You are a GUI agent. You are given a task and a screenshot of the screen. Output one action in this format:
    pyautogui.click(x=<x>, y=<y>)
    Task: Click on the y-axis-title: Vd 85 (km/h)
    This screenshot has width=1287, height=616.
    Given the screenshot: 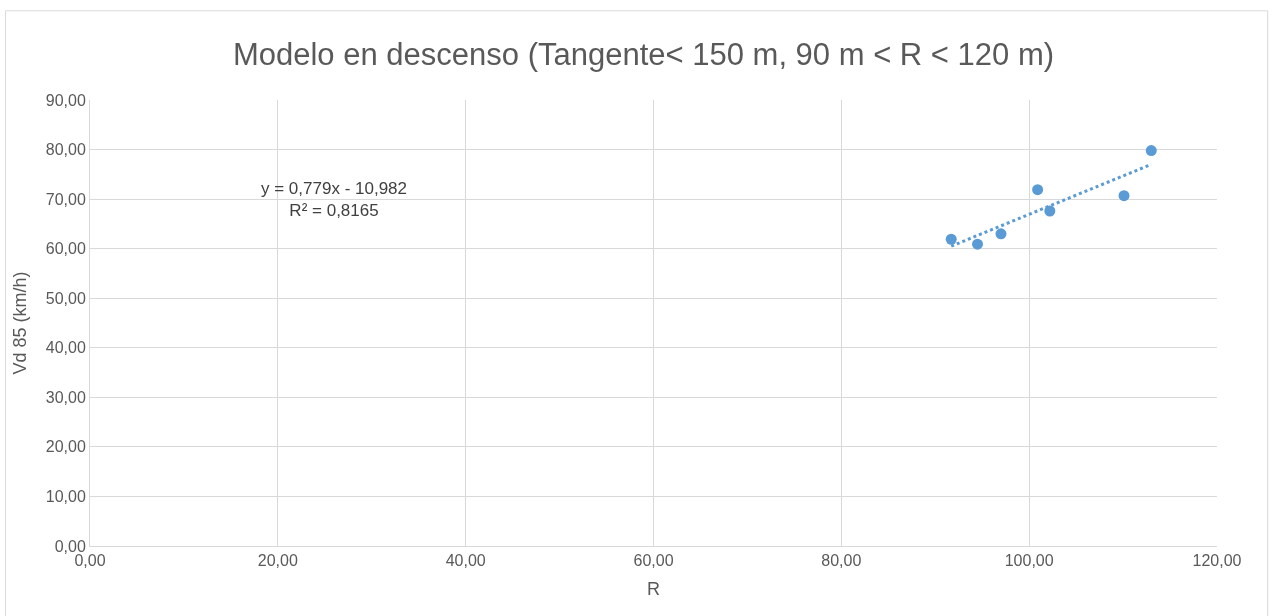 What is the action you would take?
    pyautogui.click(x=19, y=323)
    